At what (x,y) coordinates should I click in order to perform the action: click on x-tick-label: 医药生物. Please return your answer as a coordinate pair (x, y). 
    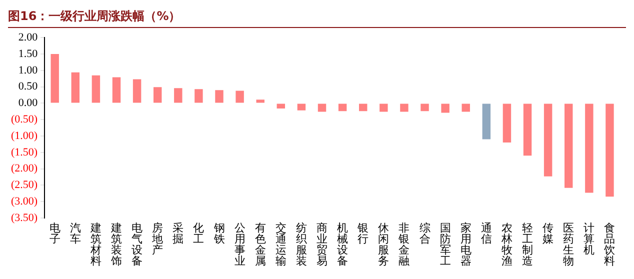
    Looking at the image, I should click on (568, 244).